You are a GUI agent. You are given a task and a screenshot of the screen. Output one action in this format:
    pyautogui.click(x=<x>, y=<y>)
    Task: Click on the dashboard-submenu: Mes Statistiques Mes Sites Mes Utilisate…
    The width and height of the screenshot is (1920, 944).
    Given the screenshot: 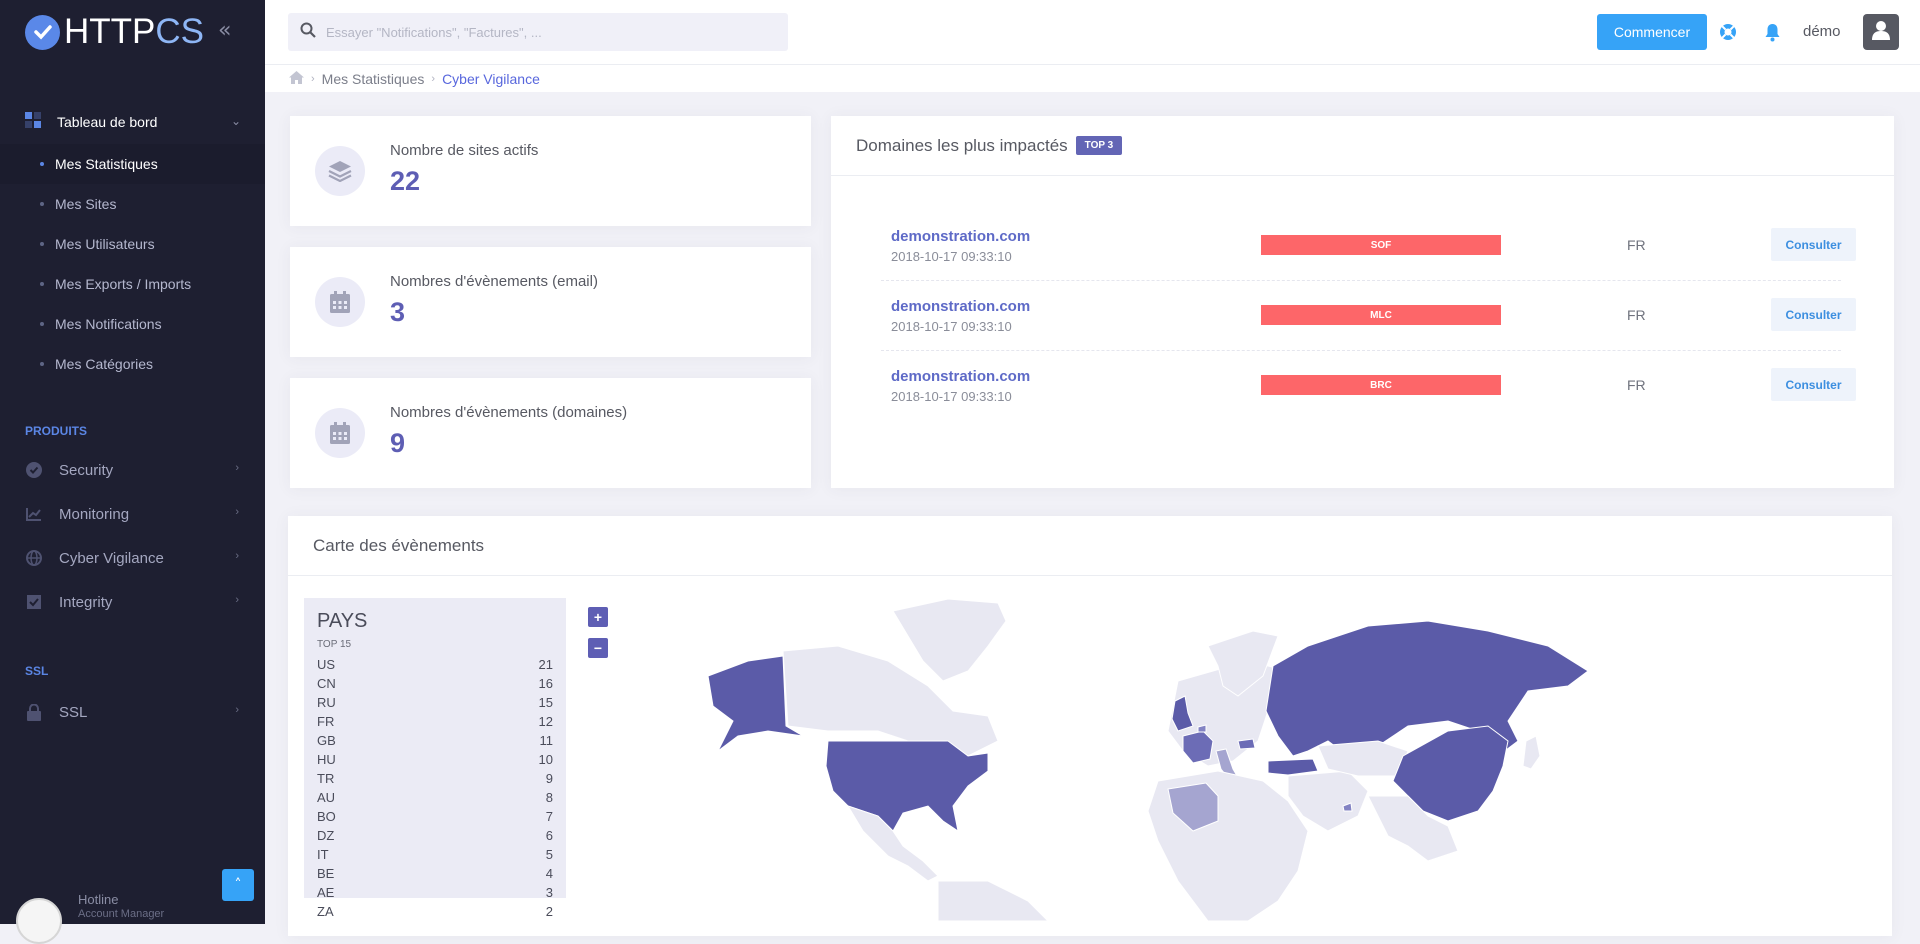 What is the action you would take?
    pyautogui.click(x=132, y=264)
    